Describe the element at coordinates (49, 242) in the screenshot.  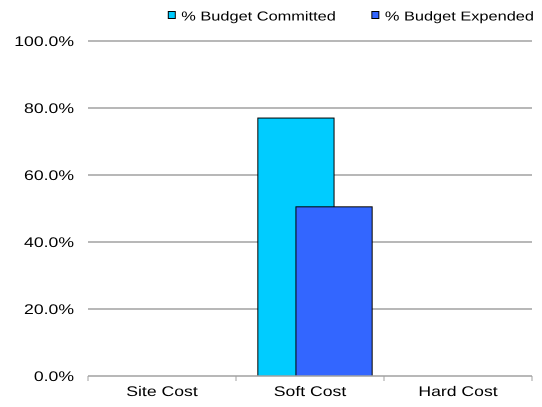
I see `y-tick-label: 40.0%` at that location.